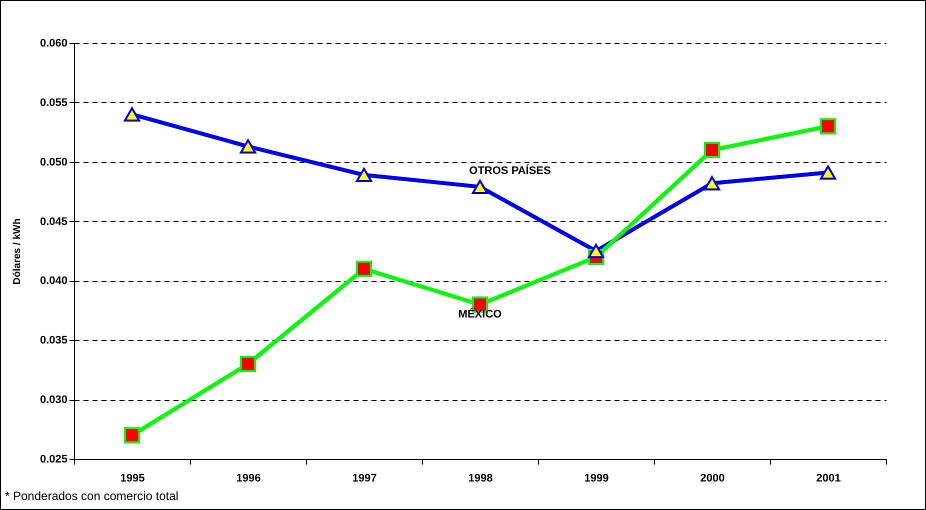 The image size is (926, 510). I want to click on y-tick-label: 0.055, so click(54, 102).